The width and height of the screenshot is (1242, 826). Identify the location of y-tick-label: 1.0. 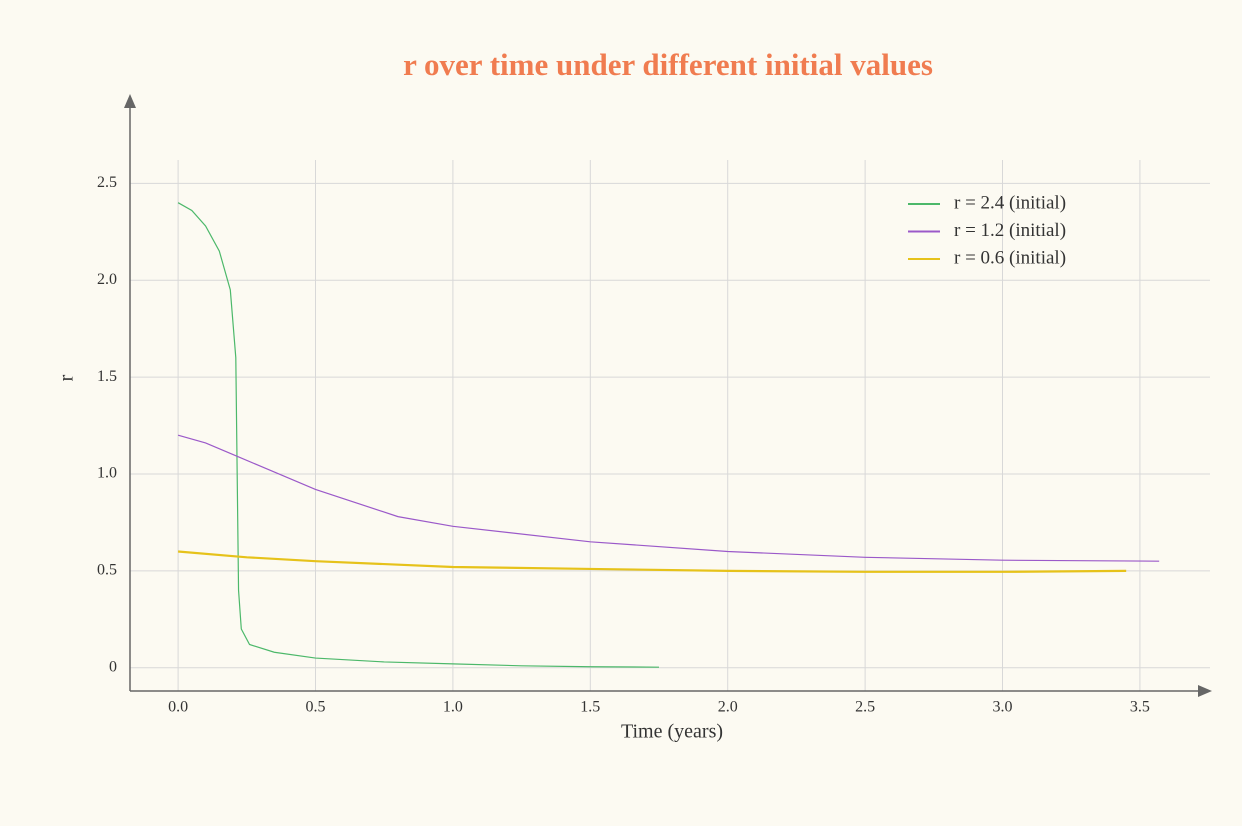
(107, 473).